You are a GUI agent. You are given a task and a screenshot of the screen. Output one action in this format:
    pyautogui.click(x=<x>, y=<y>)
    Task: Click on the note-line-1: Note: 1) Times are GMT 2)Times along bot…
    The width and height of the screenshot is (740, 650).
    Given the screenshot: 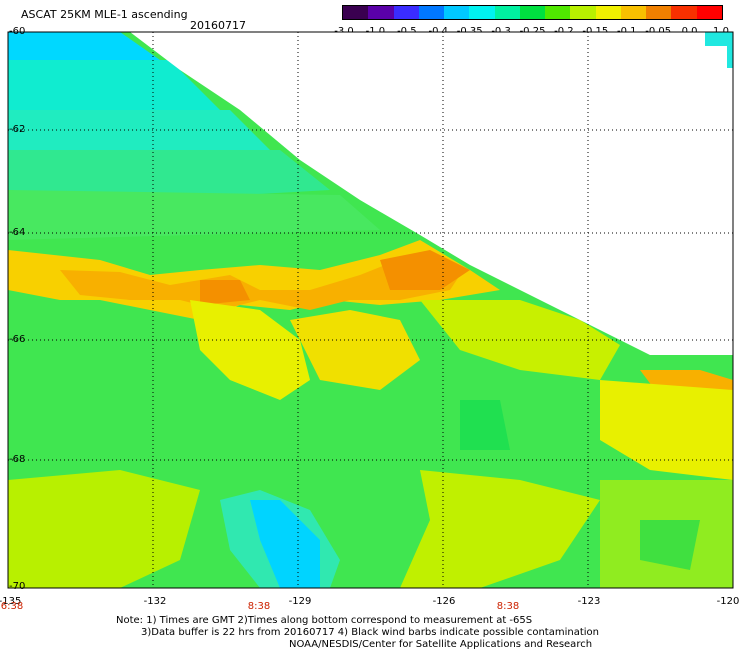 What is the action you would take?
    pyautogui.click(x=324, y=620)
    